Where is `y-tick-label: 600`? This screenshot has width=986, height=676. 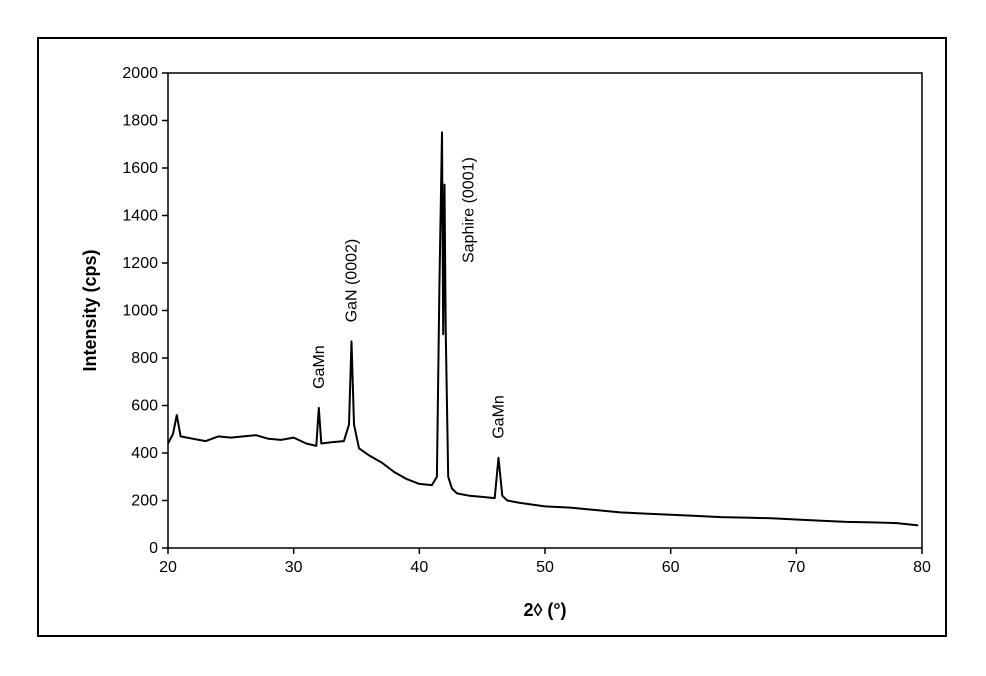 y-tick-label: 600 is located at coordinates (144, 406).